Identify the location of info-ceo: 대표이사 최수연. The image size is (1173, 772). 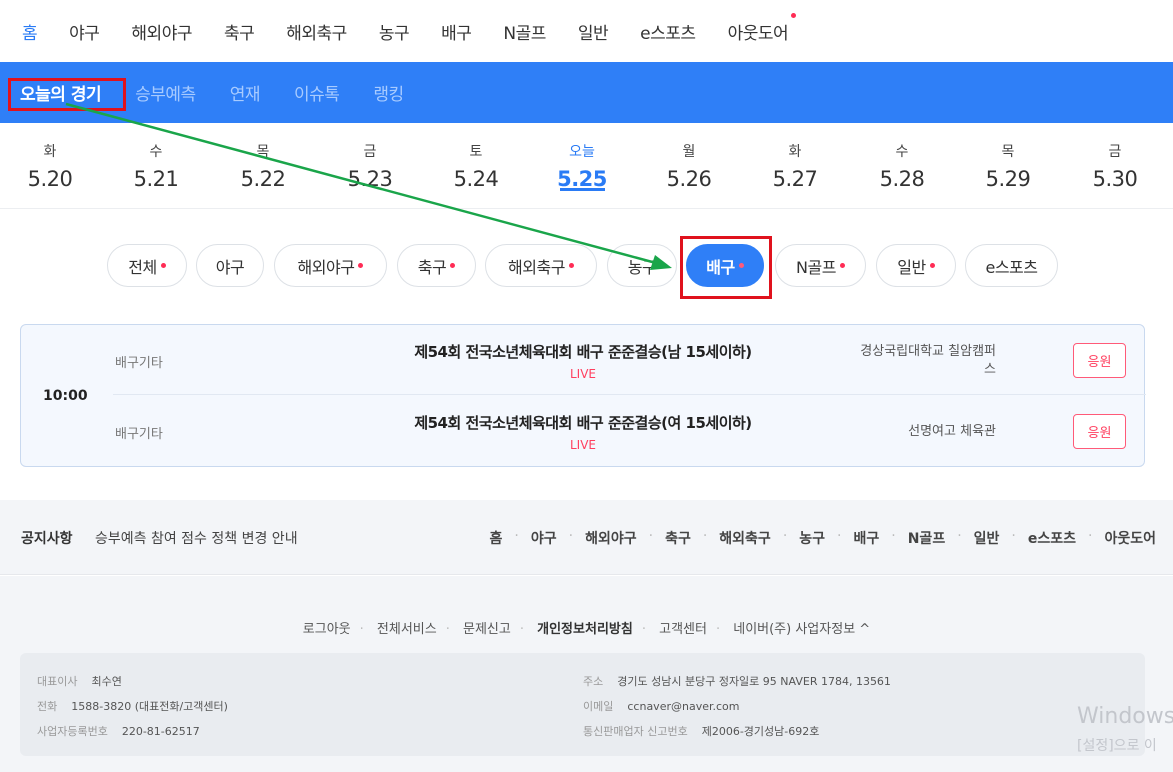
(79, 681).